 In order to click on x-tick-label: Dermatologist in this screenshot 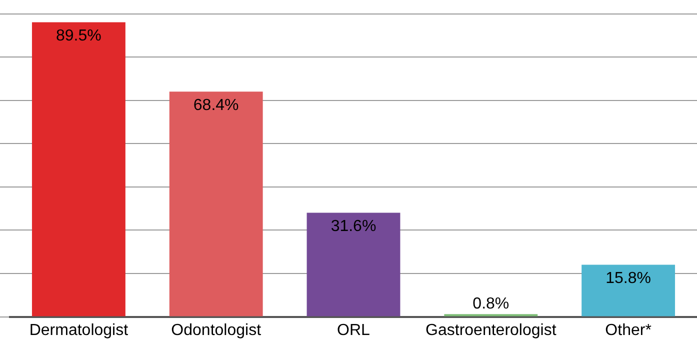, I will do `click(79, 330)`.